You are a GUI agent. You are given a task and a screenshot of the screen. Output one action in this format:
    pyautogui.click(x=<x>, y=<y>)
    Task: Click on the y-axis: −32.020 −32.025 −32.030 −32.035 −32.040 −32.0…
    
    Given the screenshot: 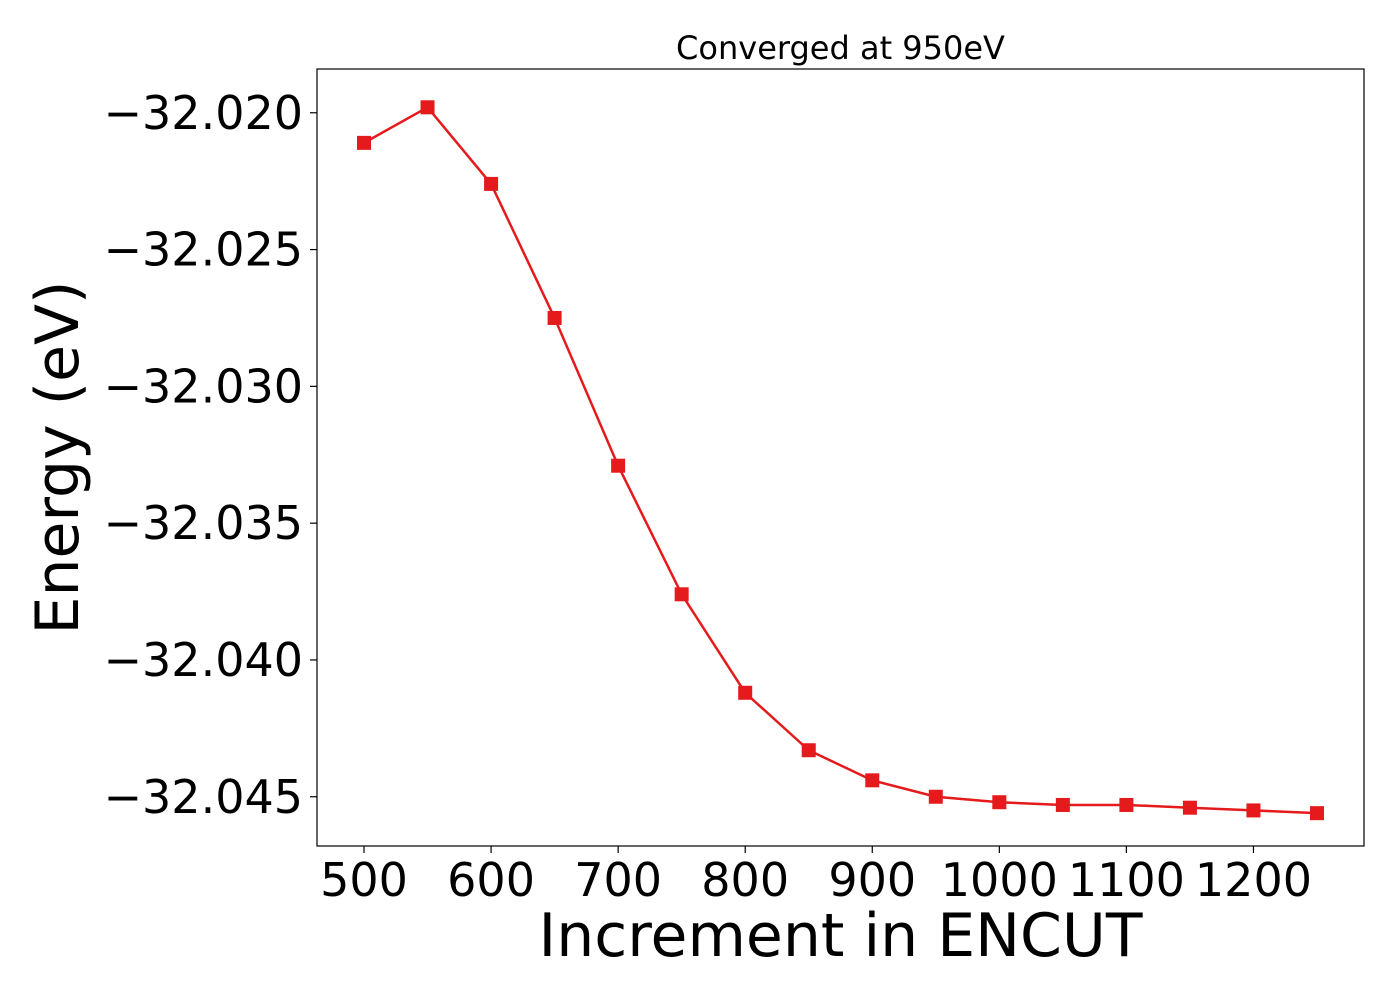 What is the action you would take?
    pyautogui.click(x=210, y=455)
    